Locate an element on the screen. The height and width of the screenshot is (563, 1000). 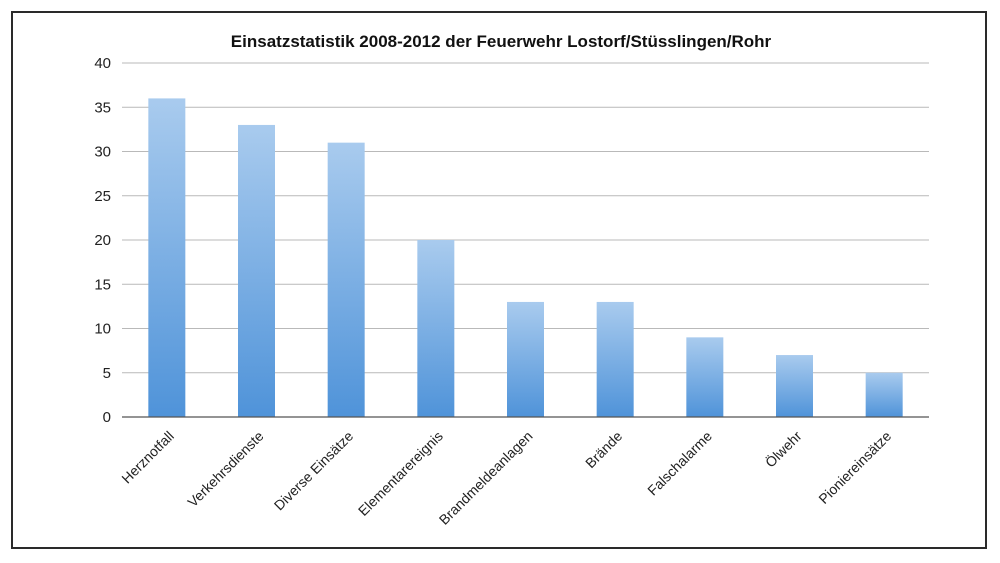
y-tick-label: 15 is located at coordinates (102, 284).